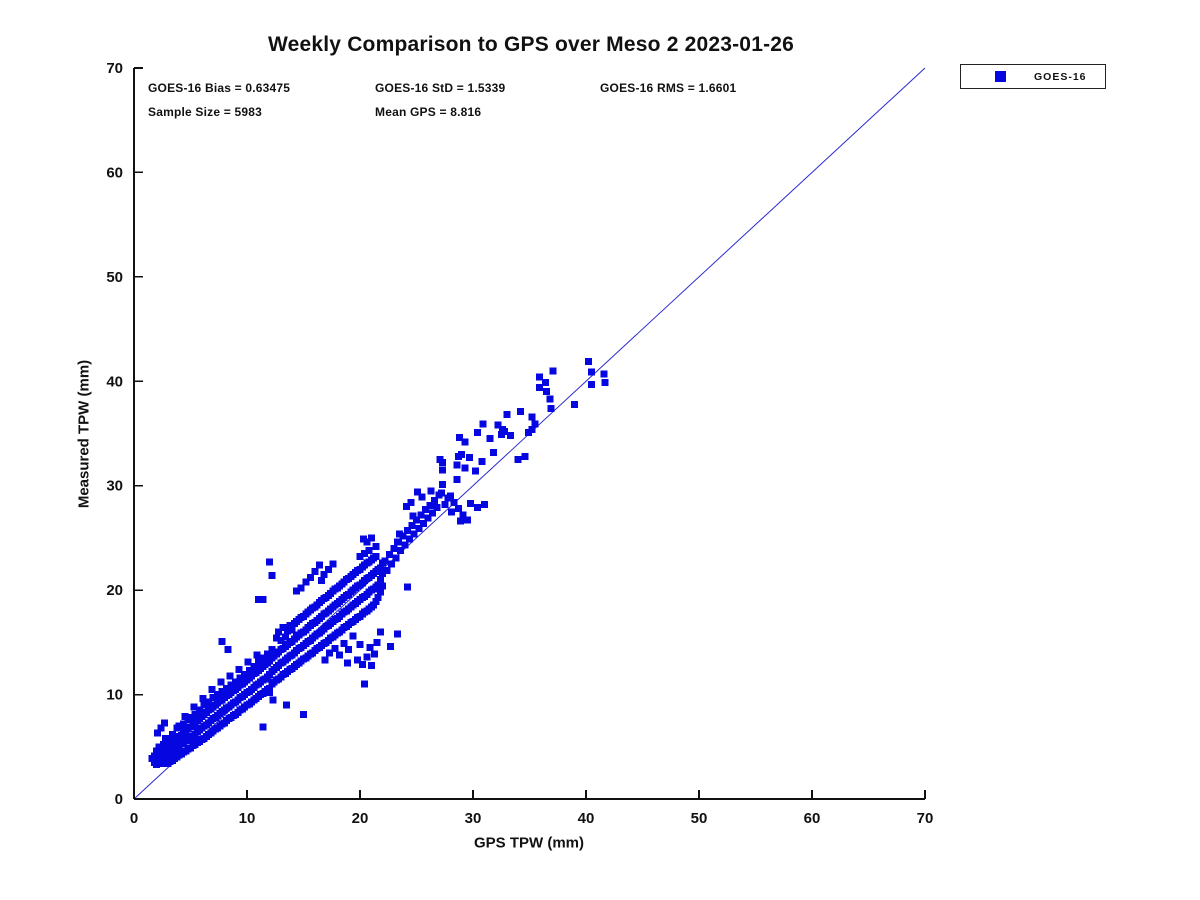 The height and width of the screenshot is (900, 1200). Describe the element at coordinates (440, 88) in the screenshot. I see `stat-std: GOES-16 StD = 1.5339` at that location.